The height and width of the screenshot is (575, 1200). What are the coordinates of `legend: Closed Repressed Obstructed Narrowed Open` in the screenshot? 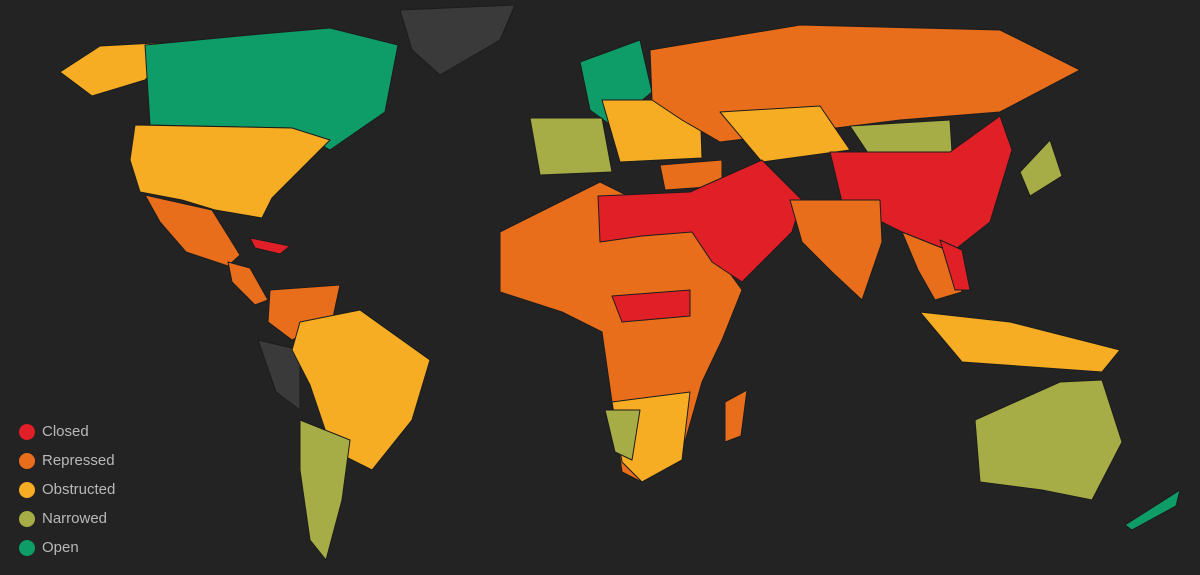 It's located at (67, 489).